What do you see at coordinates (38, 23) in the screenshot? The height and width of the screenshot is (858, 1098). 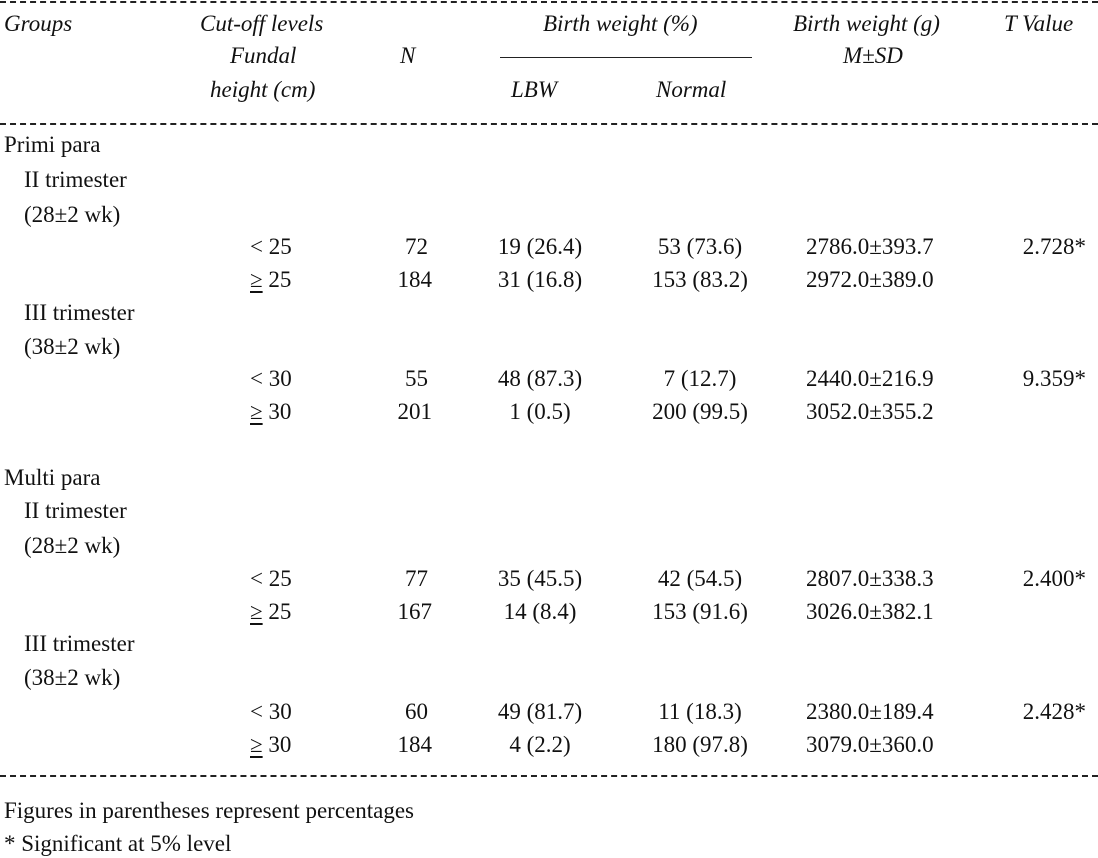 I see `header-groups: Groups` at bounding box center [38, 23].